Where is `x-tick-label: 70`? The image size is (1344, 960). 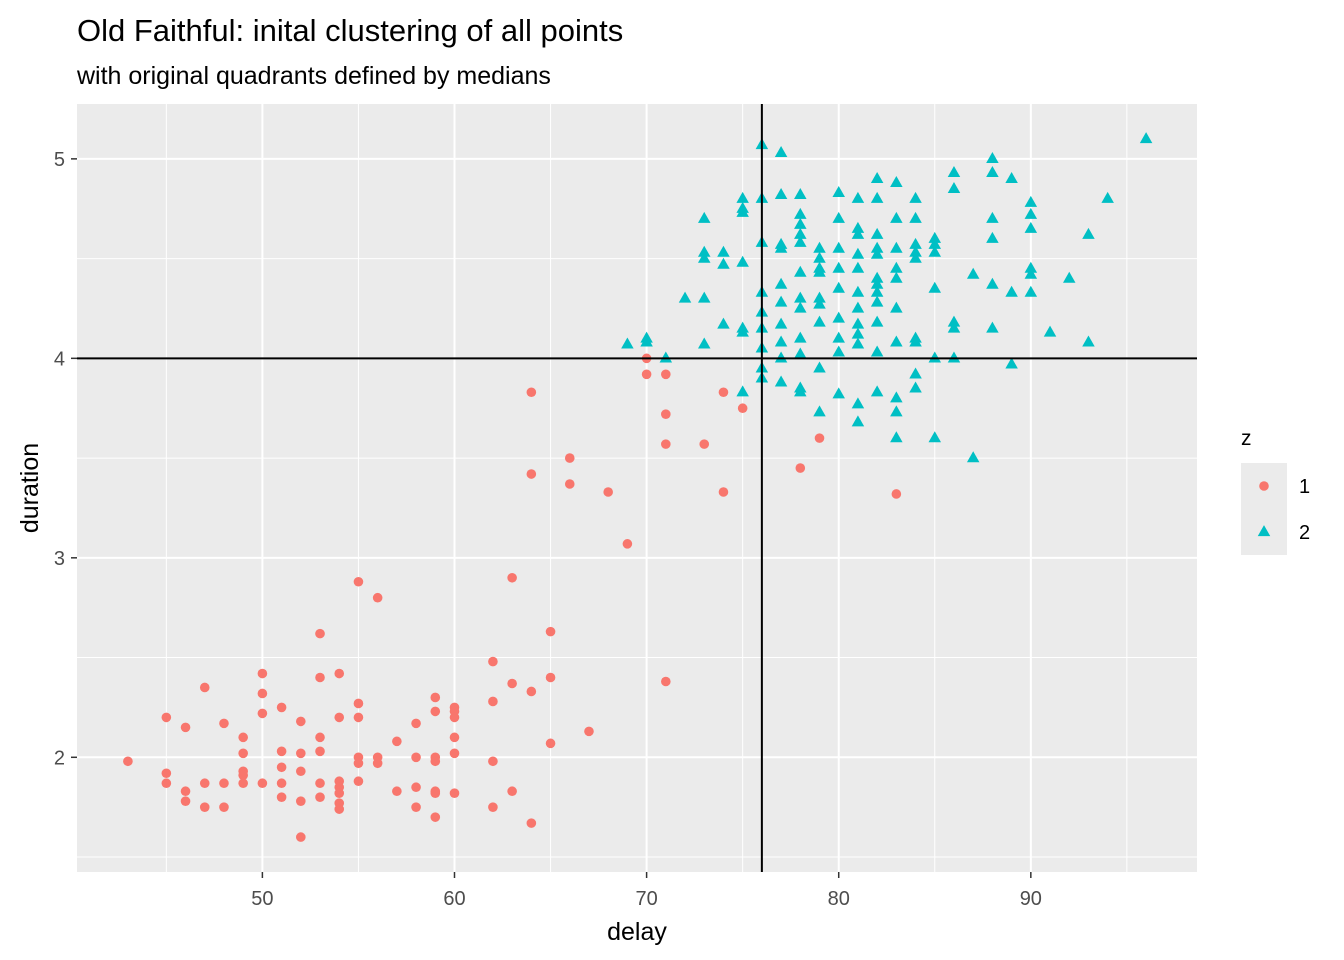 x-tick-label: 70 is located at coordinates (646, 899).